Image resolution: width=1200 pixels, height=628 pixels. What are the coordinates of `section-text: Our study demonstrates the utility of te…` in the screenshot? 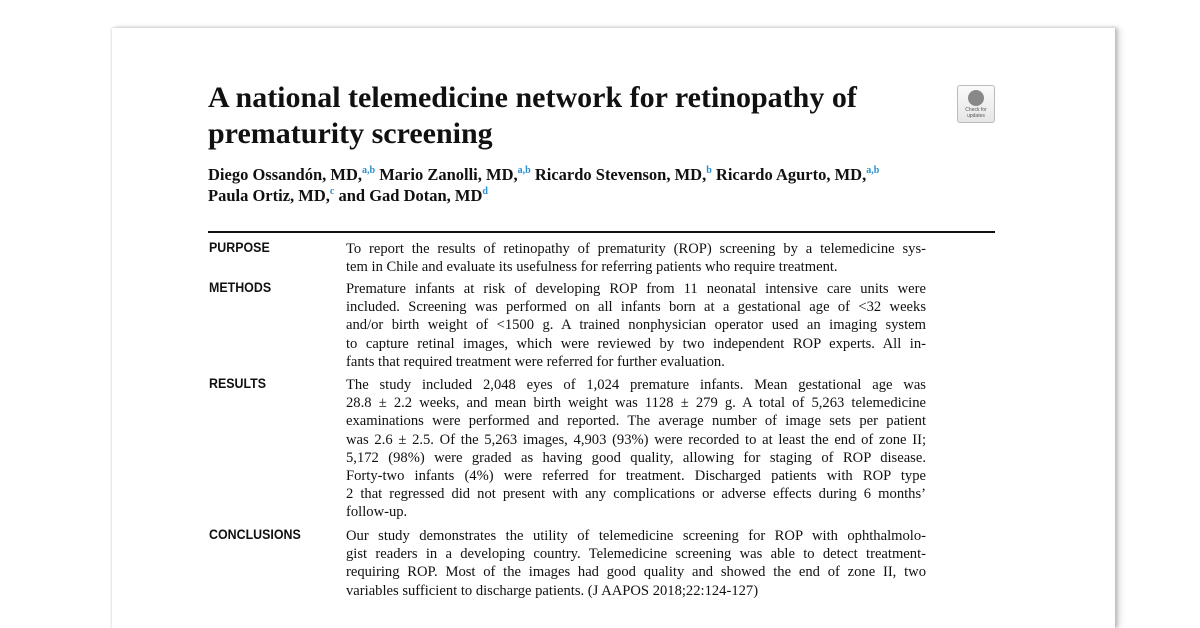 It's located at (636, 563).